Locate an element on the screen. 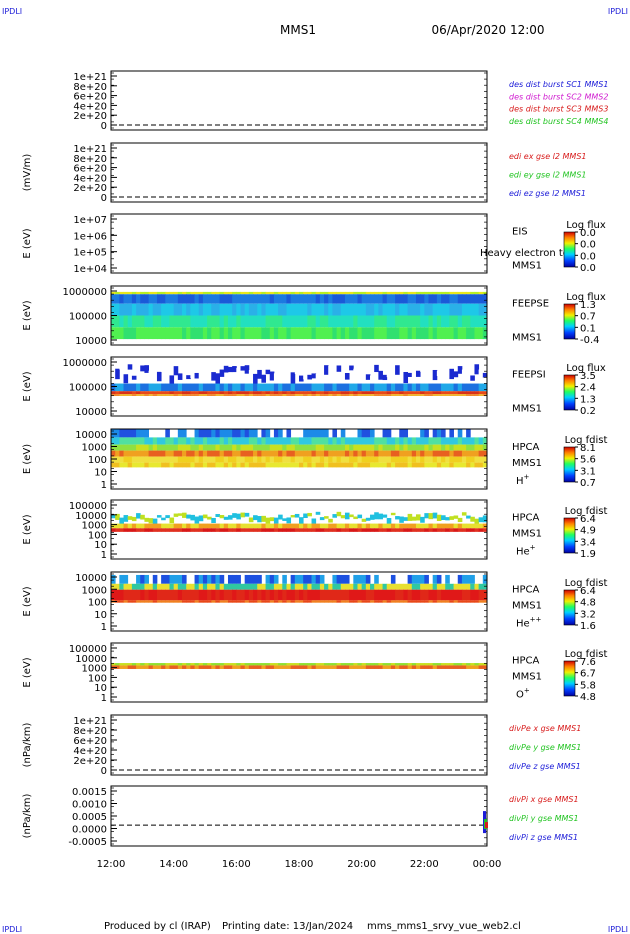 Image resolution: width=630 pixels, height=934 pixels. legend-entry: des dist burst SC1 MMS1 is located at coordinates (558, 84).